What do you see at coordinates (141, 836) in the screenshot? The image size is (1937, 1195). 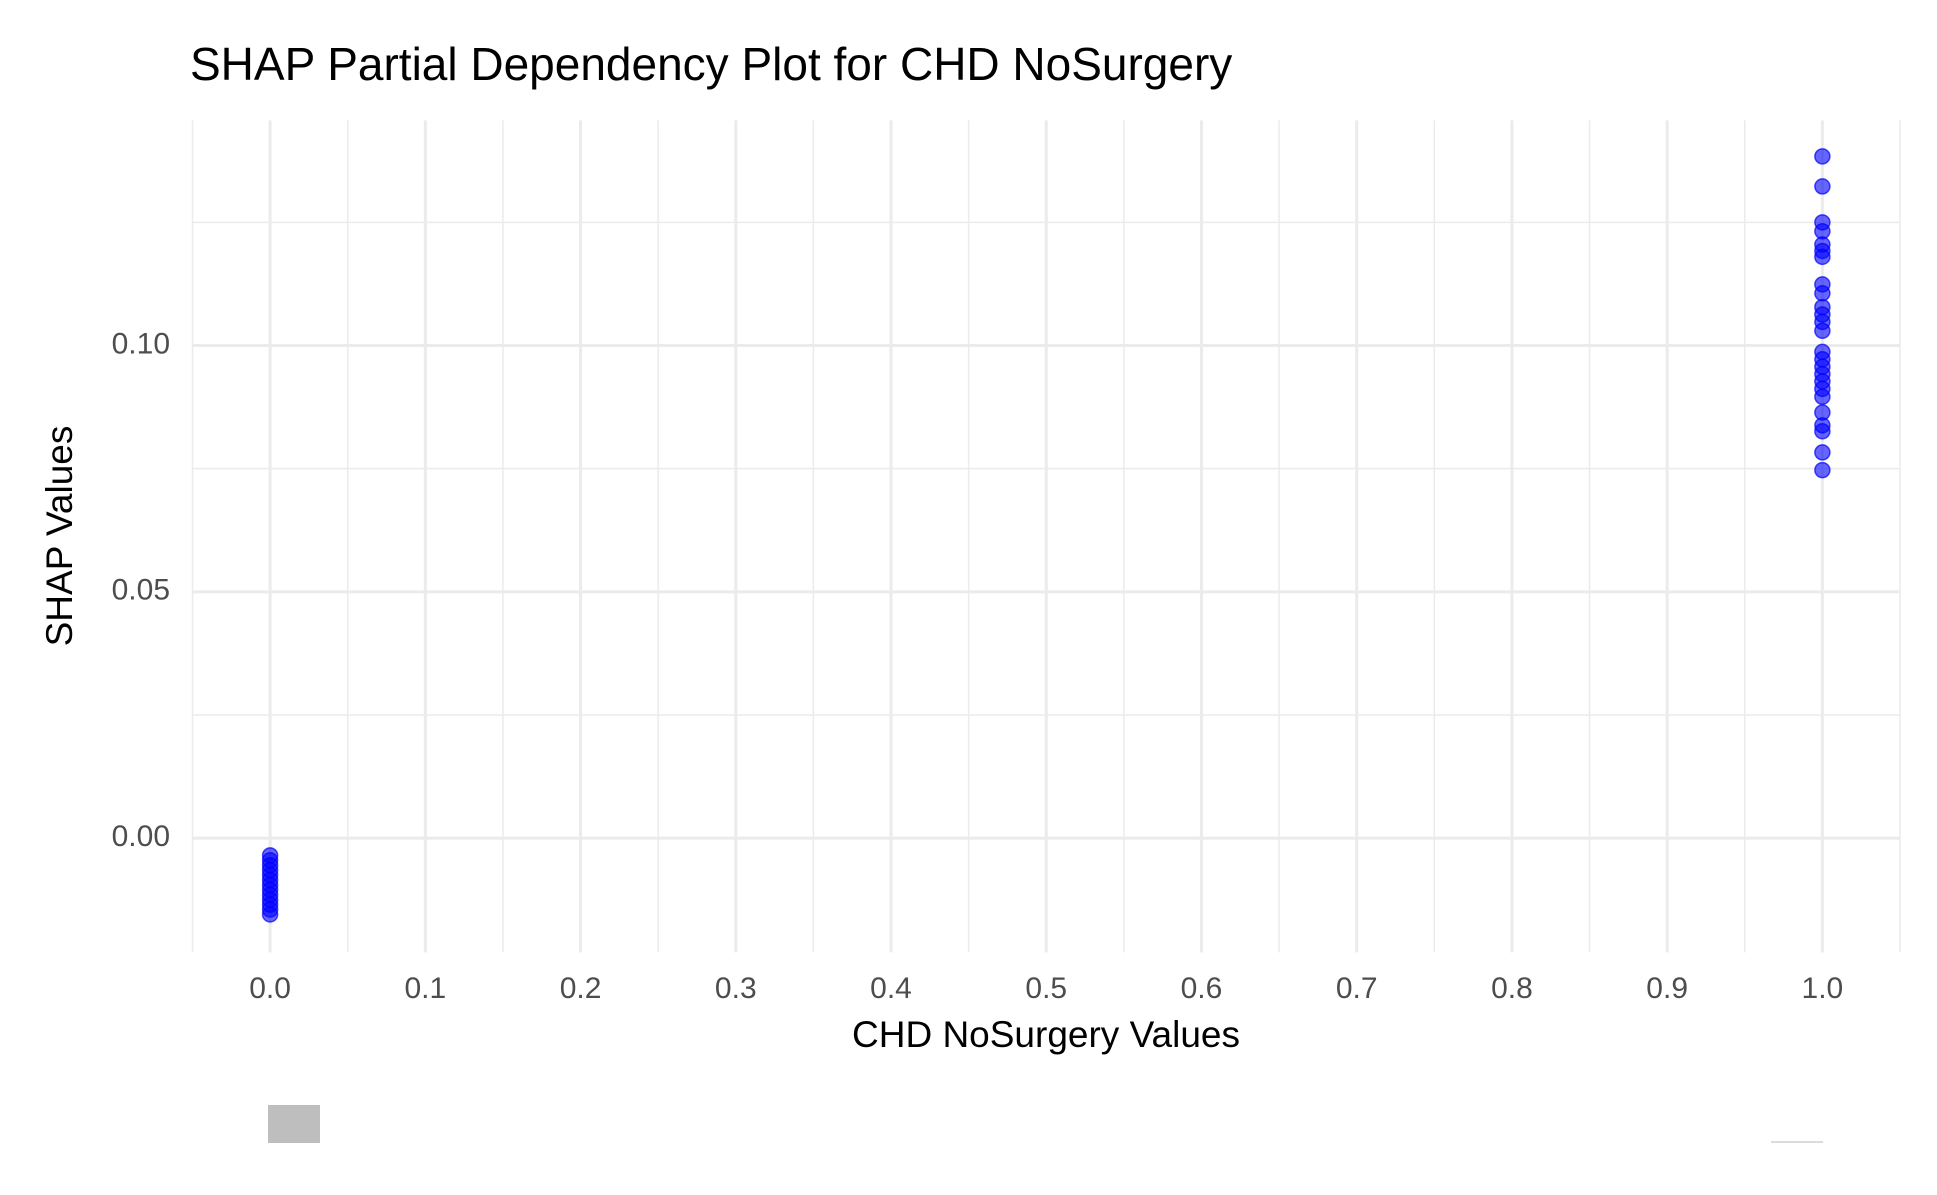 I see `y-tick-label: 0.00` at bounding box center [141, 836].